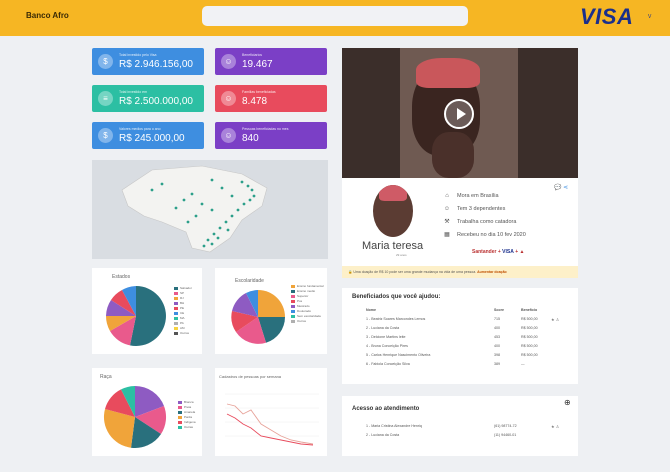  What do you see at coordinates (386, 409) in the screenshot?
I see `section-title: Acesso ao atendimento` at bounding box center [386, 409].